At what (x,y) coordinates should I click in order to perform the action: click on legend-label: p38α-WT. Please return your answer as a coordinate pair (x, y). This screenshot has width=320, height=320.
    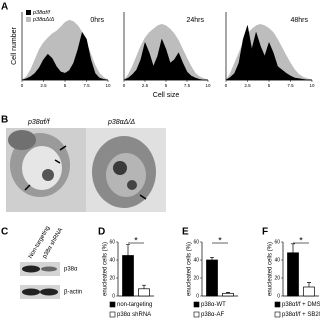
    Looking at the image, I should click on (213, 305).